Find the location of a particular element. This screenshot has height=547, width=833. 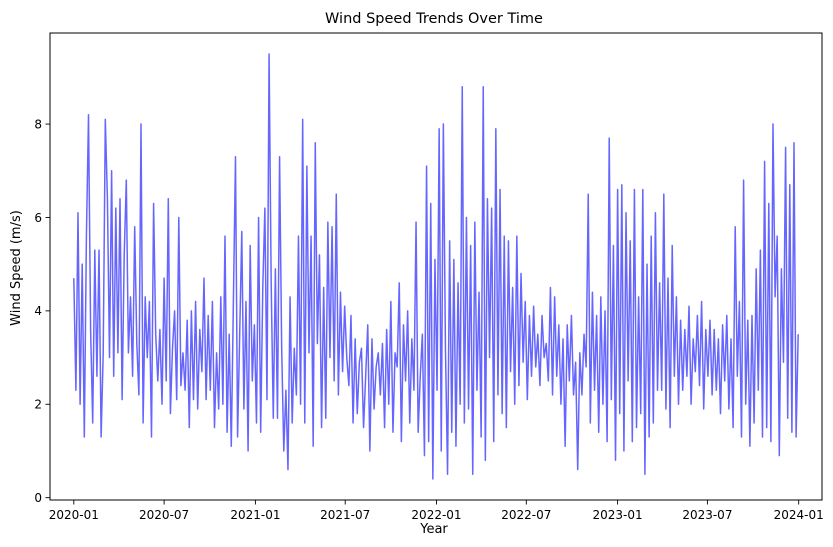

x-tick-label: 2020-01 is located at coordinates (74, 515).